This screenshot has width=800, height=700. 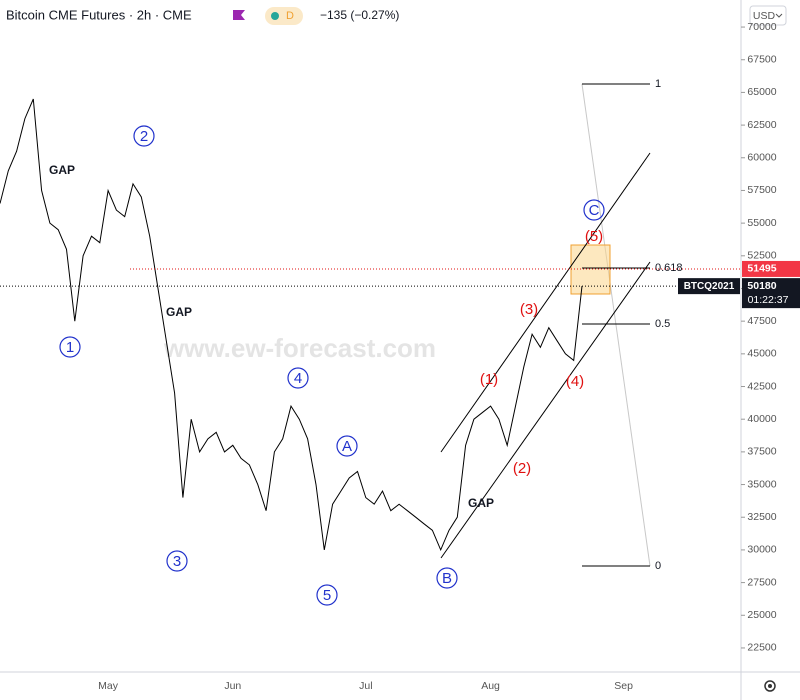 What do you see at coordinates (298, 378) in the screenshot?
I see `wave-label: 4` at bounding box center [298, 378].